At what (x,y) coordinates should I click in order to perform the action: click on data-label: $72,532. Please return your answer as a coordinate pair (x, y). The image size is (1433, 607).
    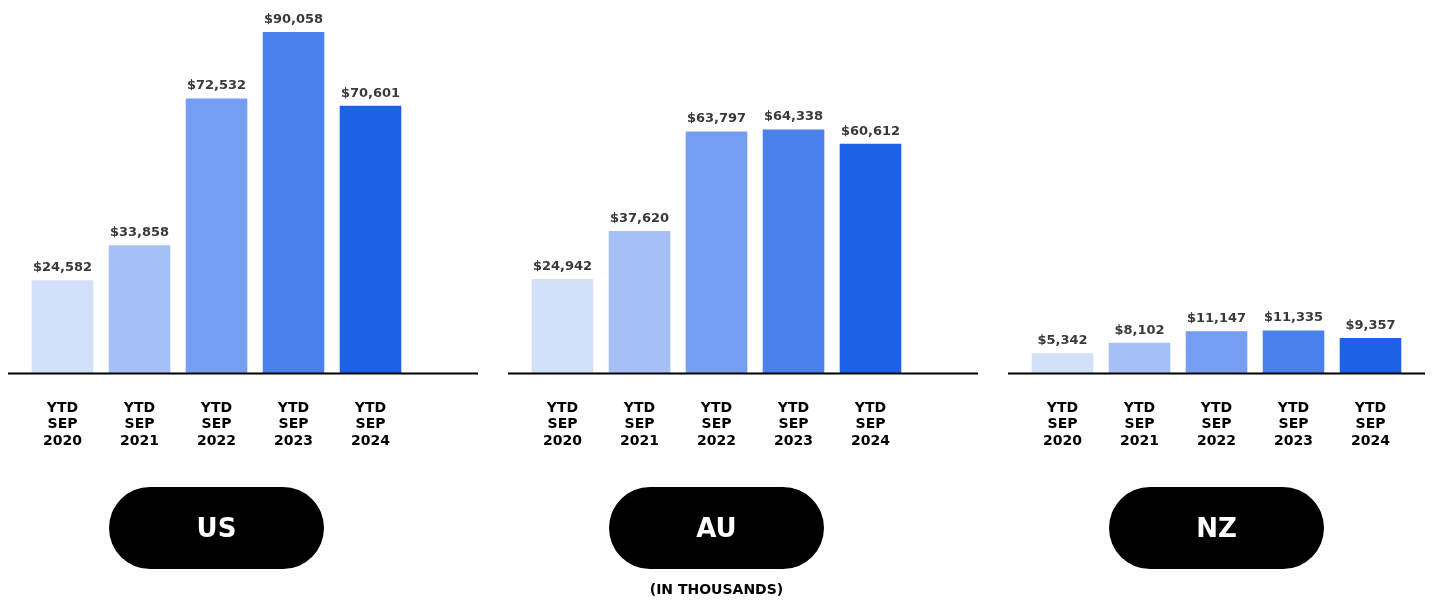
    Looking at the image, I should click on (216, 85).